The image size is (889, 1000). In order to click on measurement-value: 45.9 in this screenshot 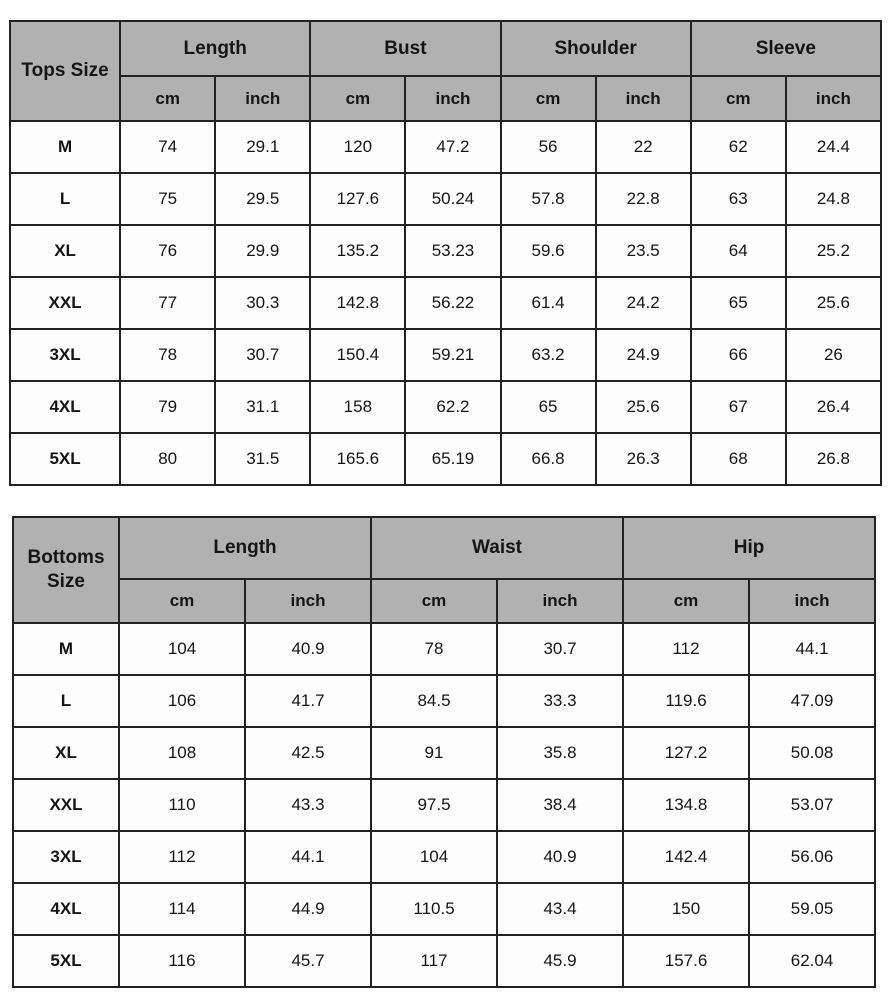, I will do `click(560, 961)`.